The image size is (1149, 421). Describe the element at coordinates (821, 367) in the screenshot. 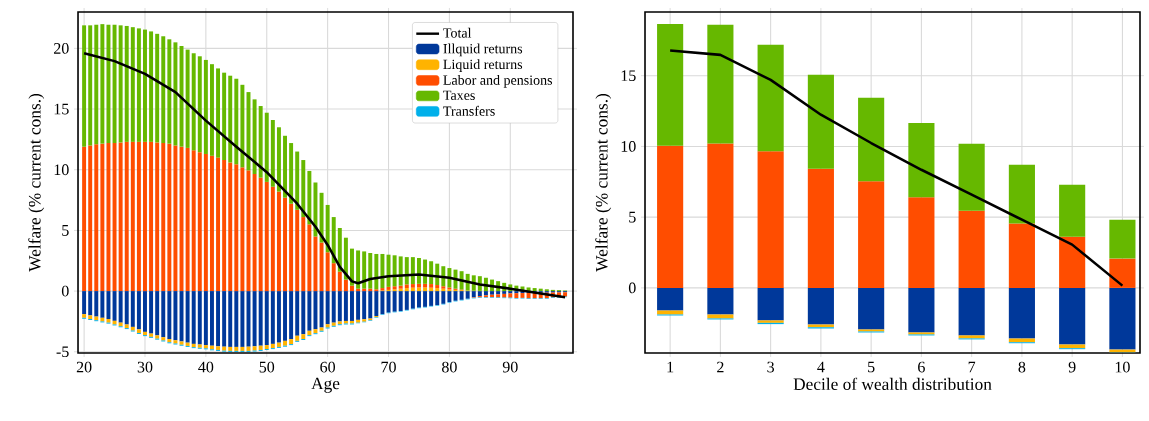

I see `x-tick-label: 4` at that location.